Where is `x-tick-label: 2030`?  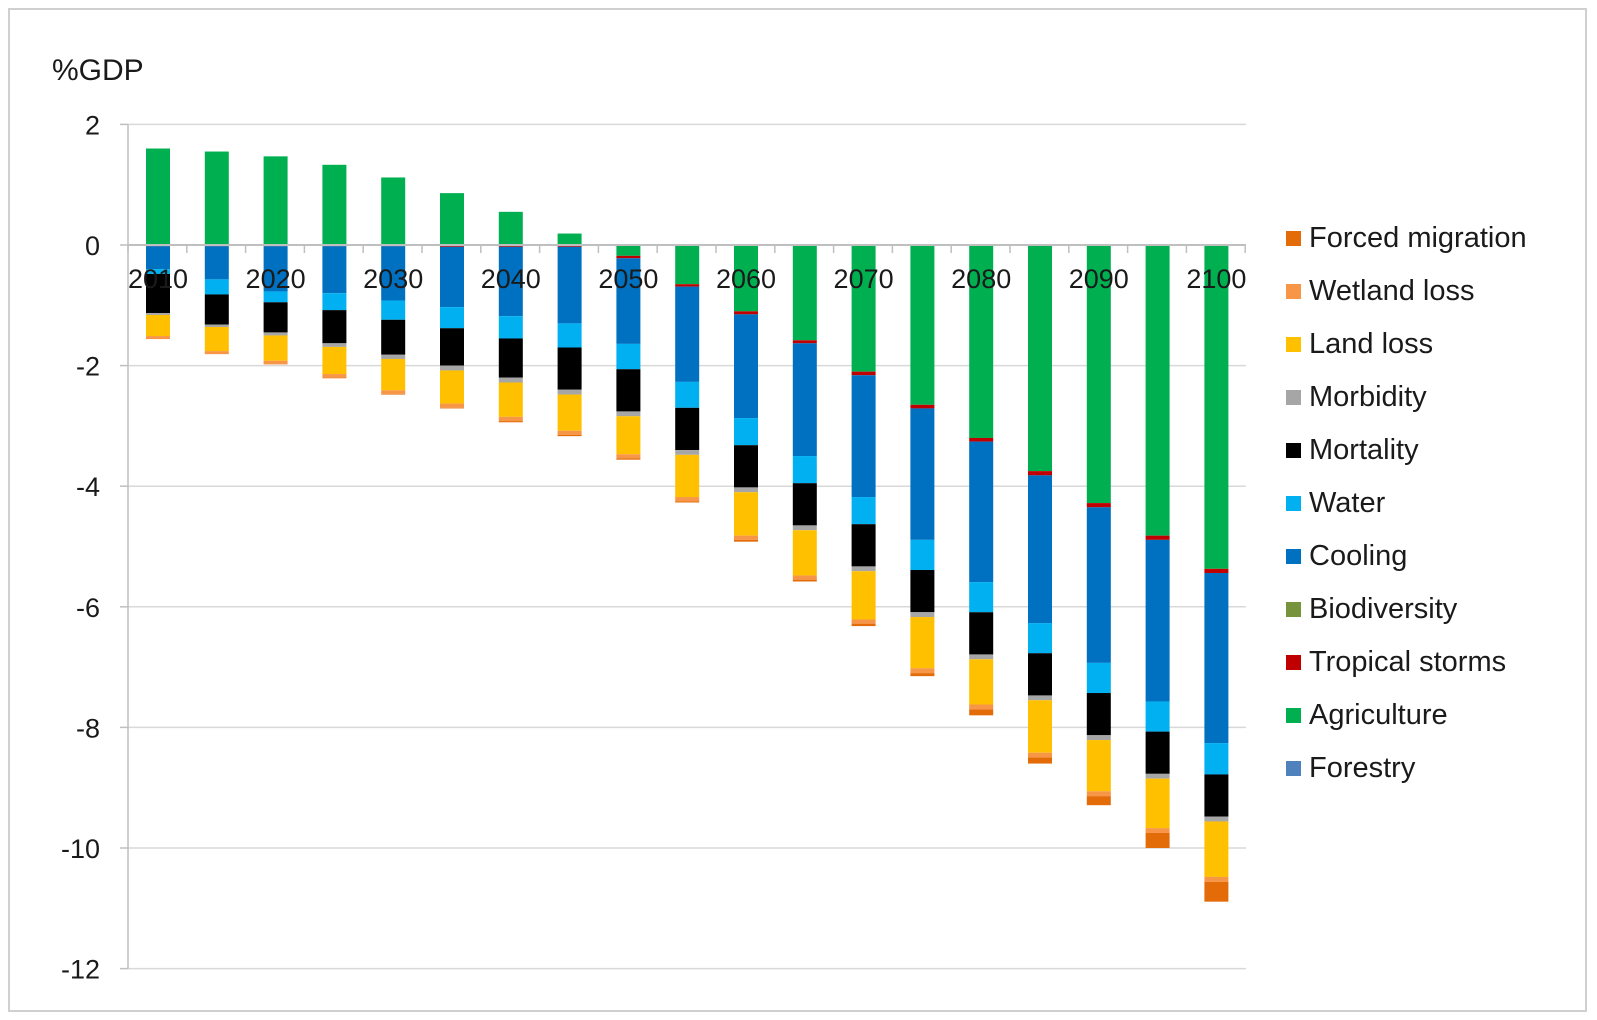
x-tick-label: 2030 is located at coordinates (393, 279).